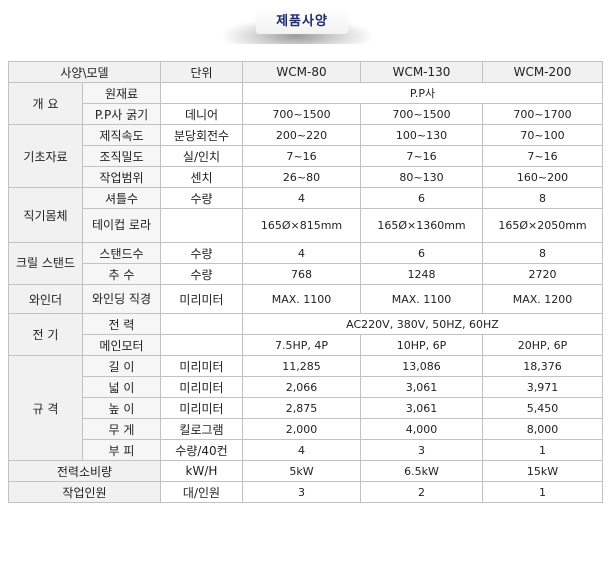  I want to click on row-unit-weight: 킬로그램, so click(201, 429).